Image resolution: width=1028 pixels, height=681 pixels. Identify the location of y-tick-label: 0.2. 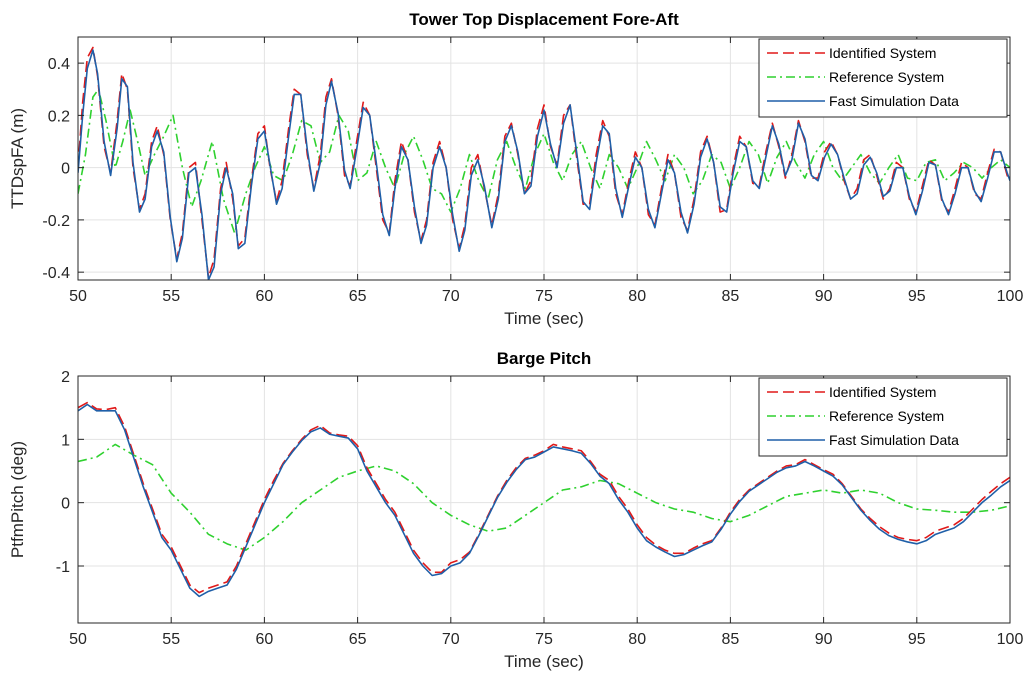
(59, 116).